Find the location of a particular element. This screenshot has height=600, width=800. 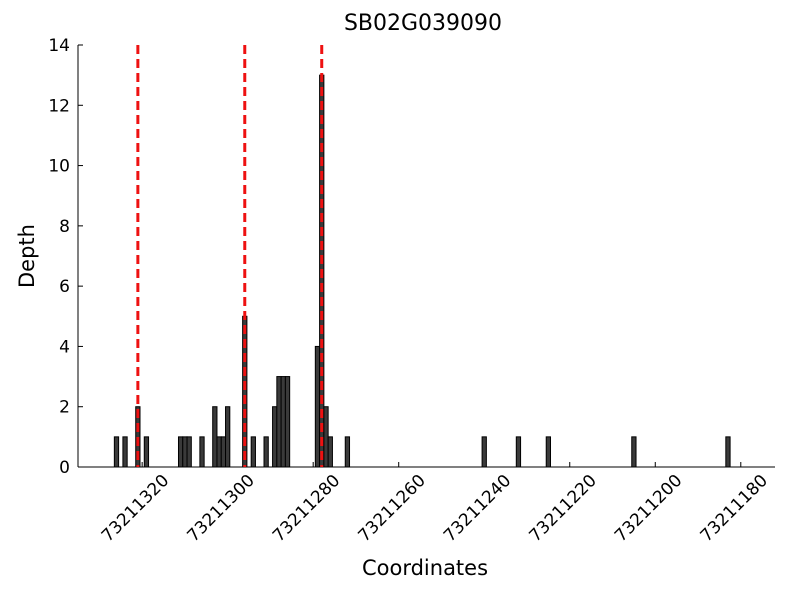

x-tick-label: 73211220 is located at coordinates (563, 508).